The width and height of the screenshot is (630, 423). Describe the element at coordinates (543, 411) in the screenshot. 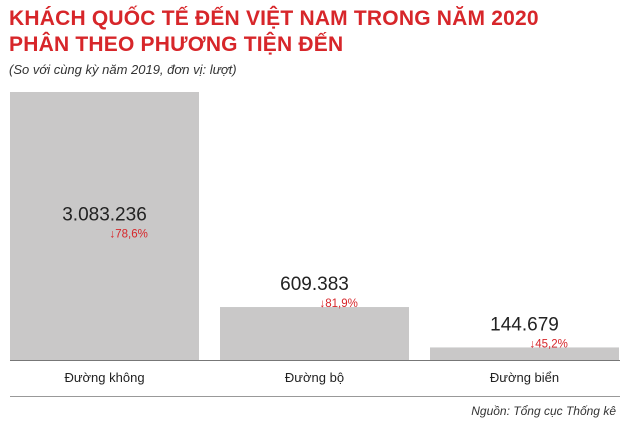

I see `source-note: Nguồn: Tổng cục Thống kê` at that location.